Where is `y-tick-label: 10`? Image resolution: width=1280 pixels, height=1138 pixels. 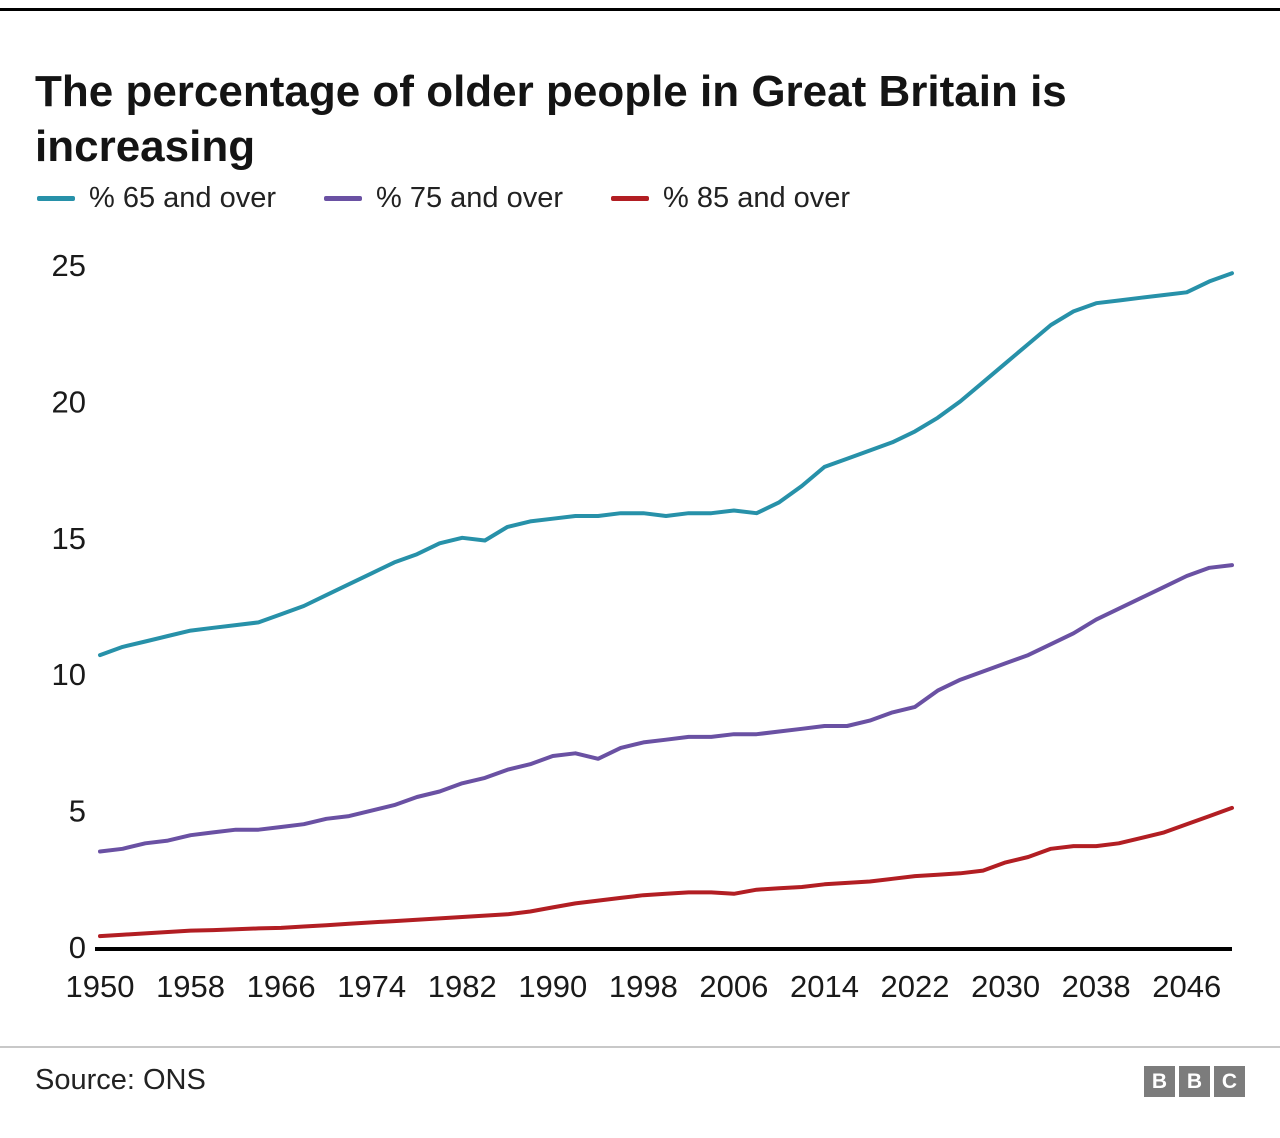
y-tick-label: 10 is located at coordinates (69, 674).